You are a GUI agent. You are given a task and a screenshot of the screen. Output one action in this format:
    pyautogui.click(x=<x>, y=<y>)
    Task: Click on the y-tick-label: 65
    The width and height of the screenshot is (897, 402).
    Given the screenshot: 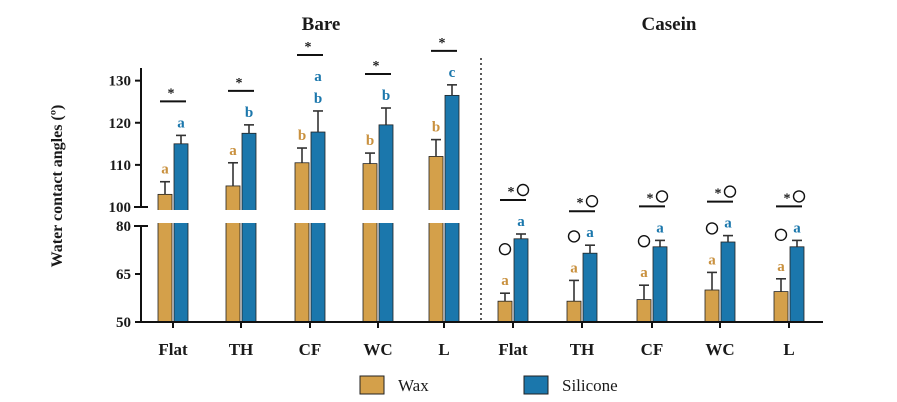 What is the action you would take?
    pyautogui.click(x=123, y=275)
    